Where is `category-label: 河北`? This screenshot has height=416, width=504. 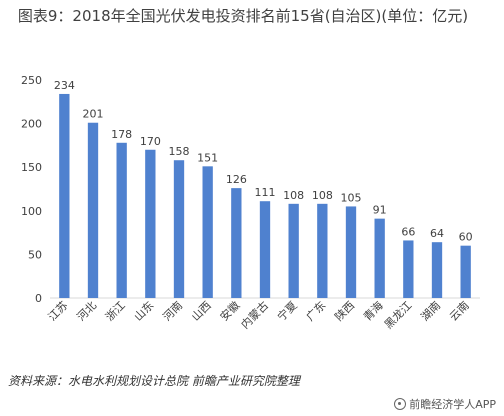
category-label: 河北 is located at coordinates (86, 311).